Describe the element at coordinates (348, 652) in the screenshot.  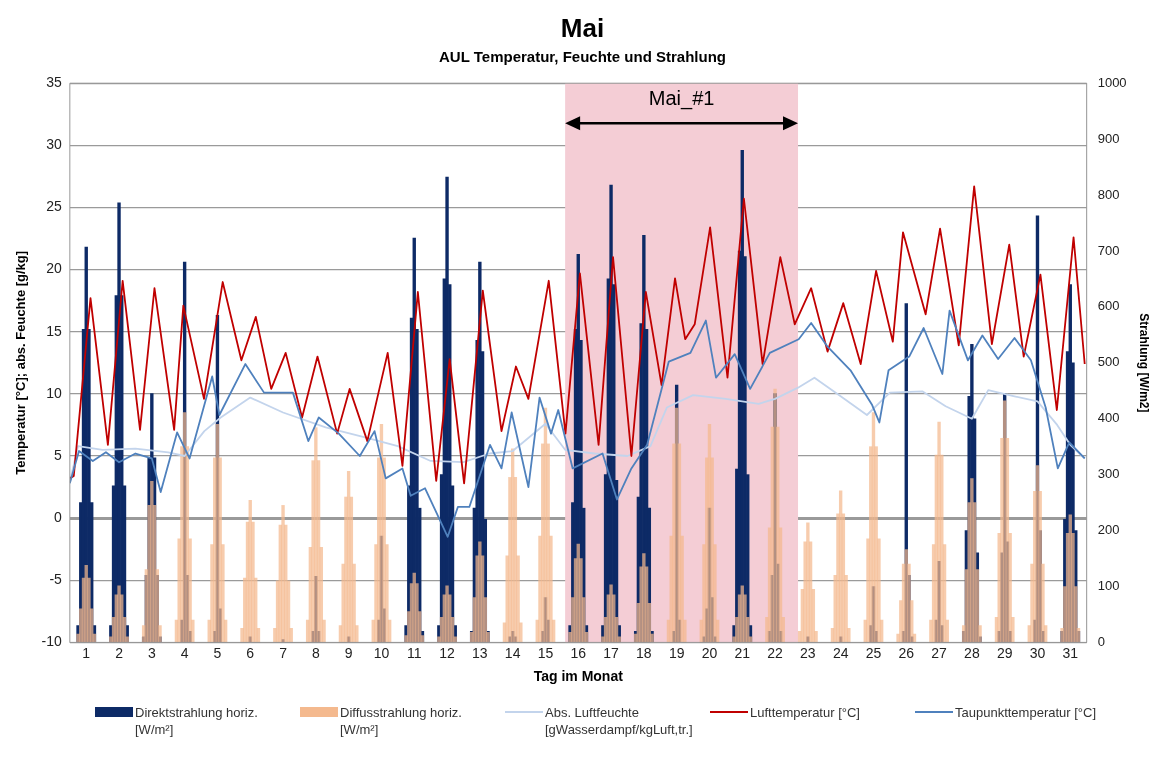
I see `x-tick-label: 9` at that location.